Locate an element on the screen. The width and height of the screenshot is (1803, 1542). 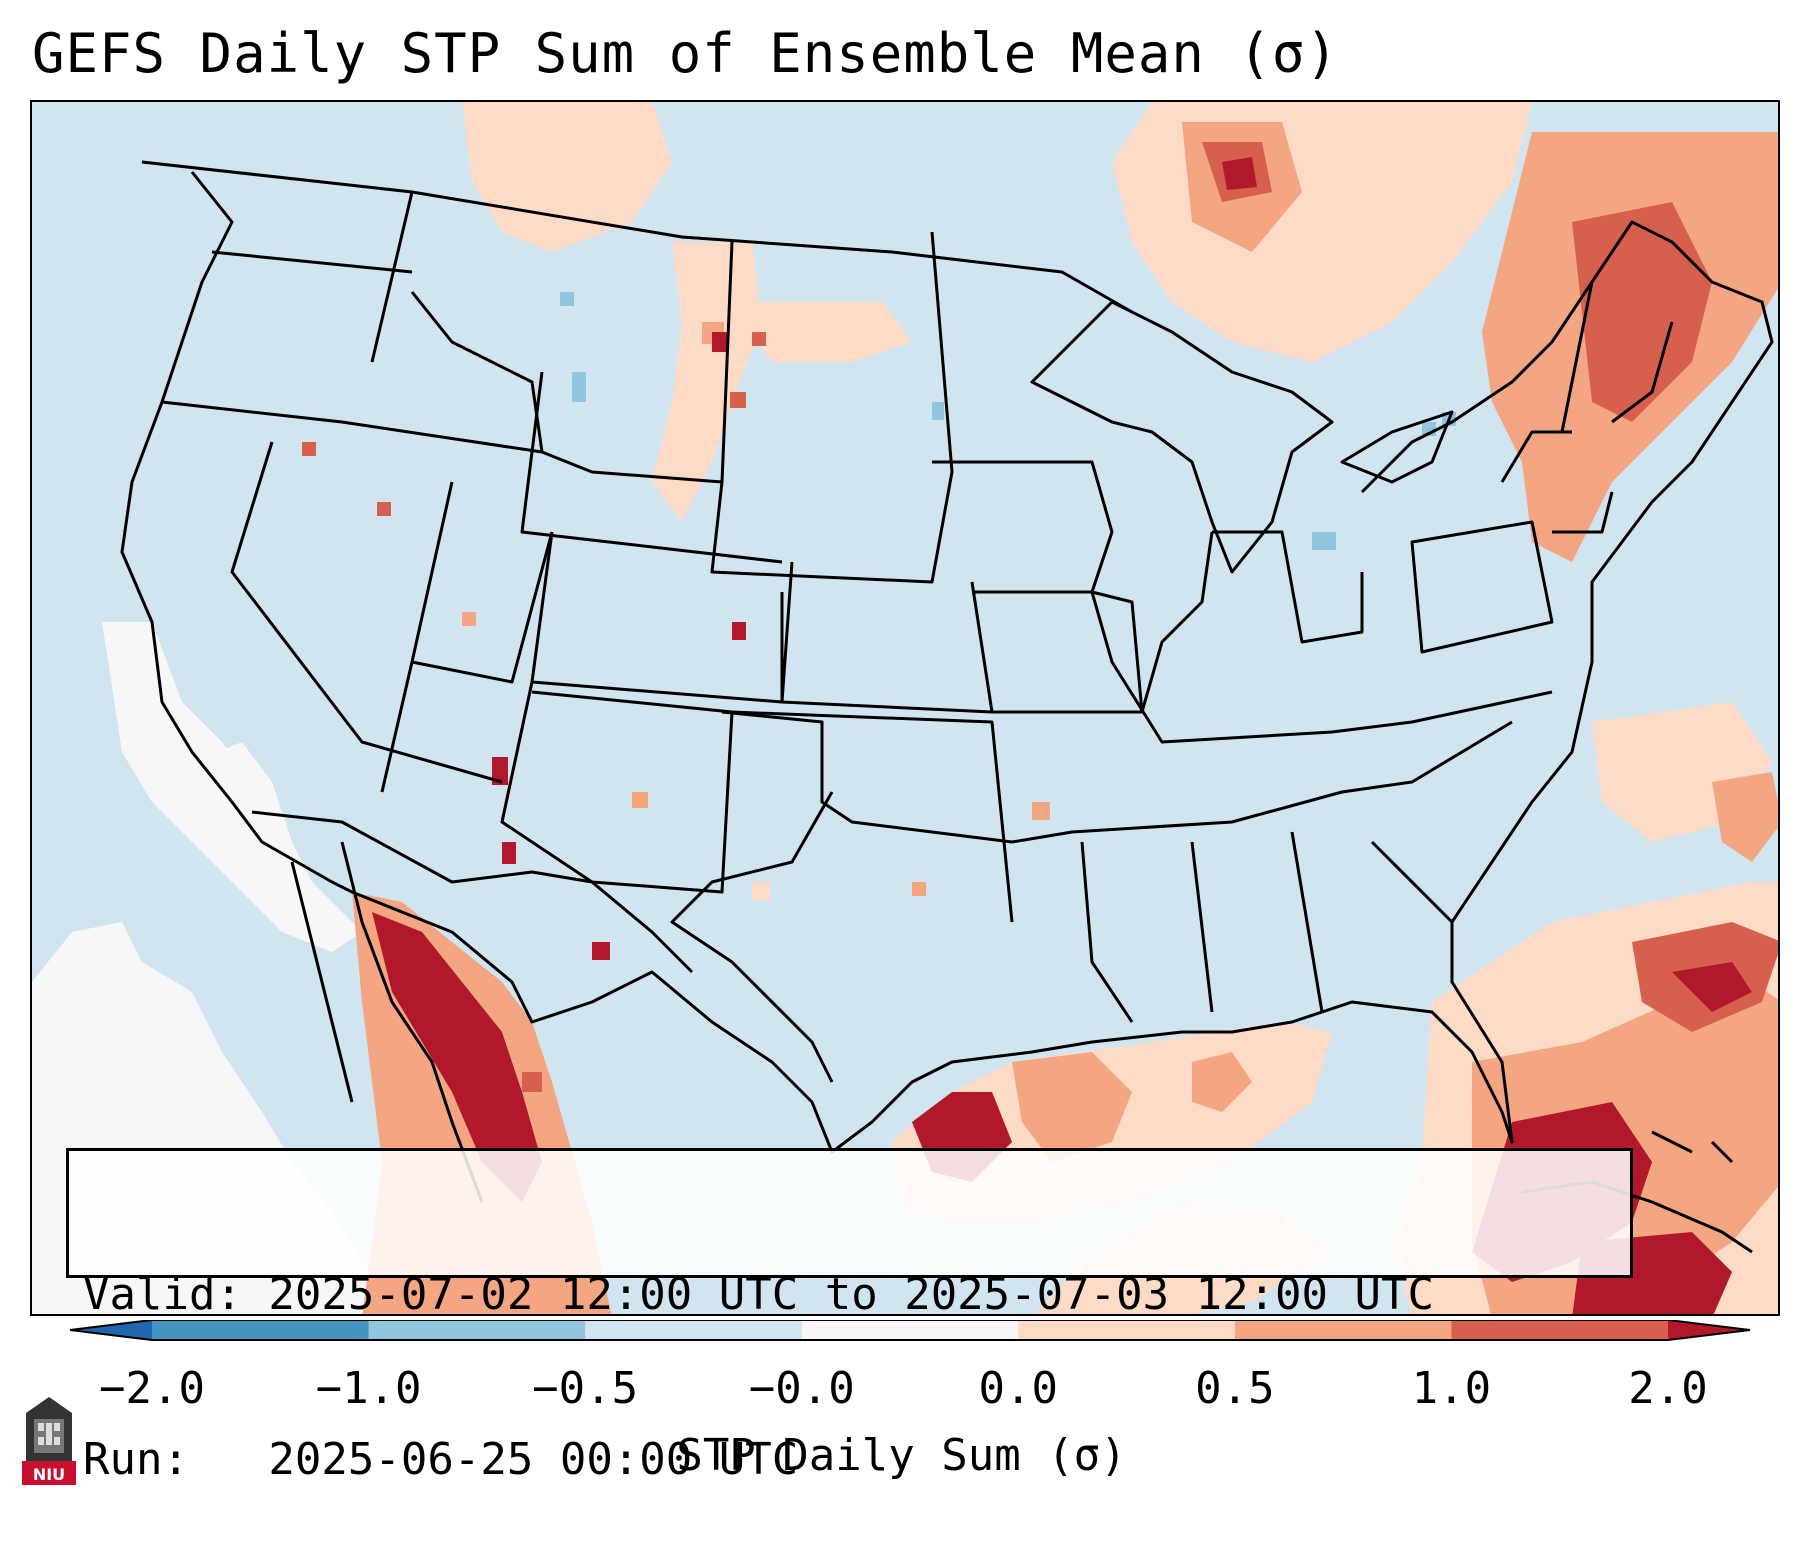
logo-text: NIU is located at coordinates (49, 1474).